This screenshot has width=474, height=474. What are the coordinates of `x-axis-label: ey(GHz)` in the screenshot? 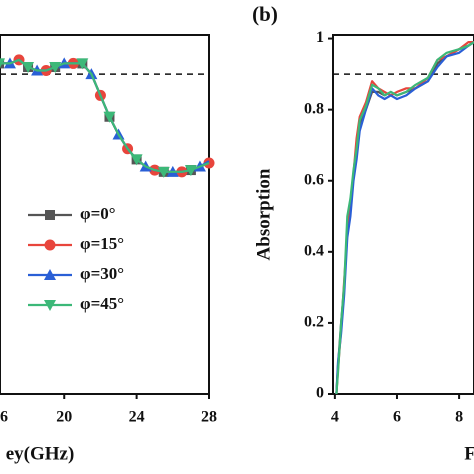 It's located at (40, 453).